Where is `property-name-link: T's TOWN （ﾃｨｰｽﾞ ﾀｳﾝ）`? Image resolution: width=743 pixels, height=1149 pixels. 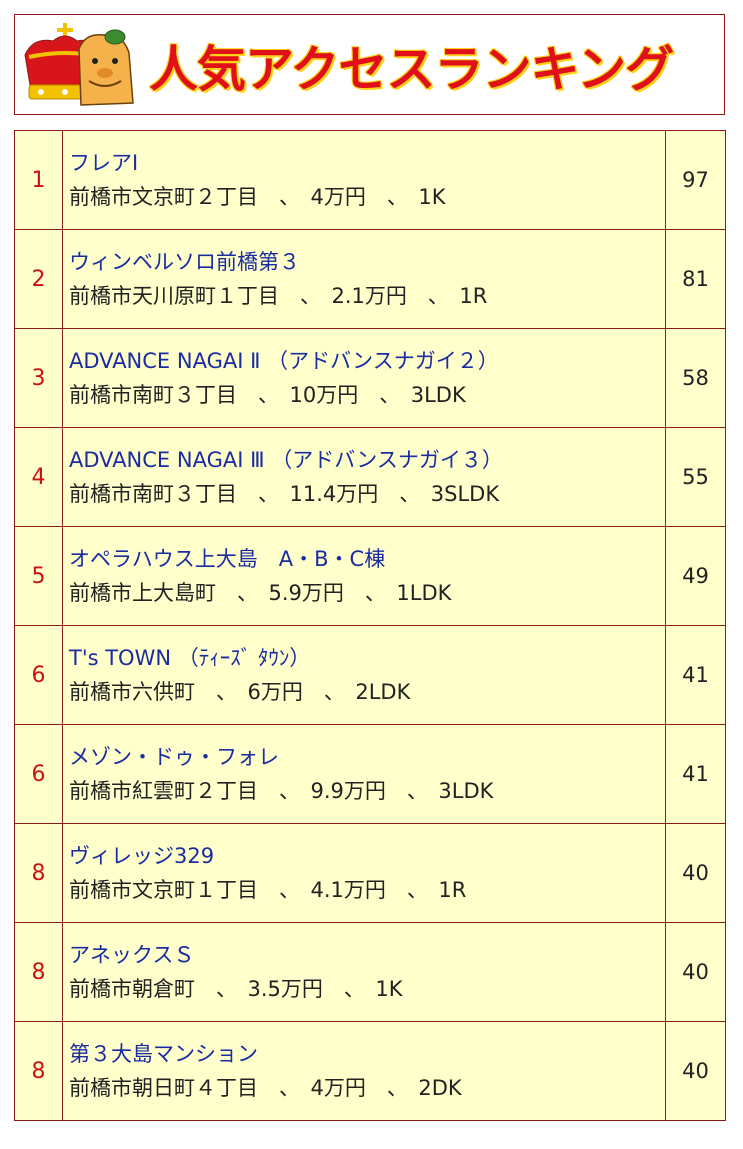 property-name-link: T's TOWN （ﾃｨｰｽﾞ ﾀｳﾝ） is located at coordinates (190, 658).